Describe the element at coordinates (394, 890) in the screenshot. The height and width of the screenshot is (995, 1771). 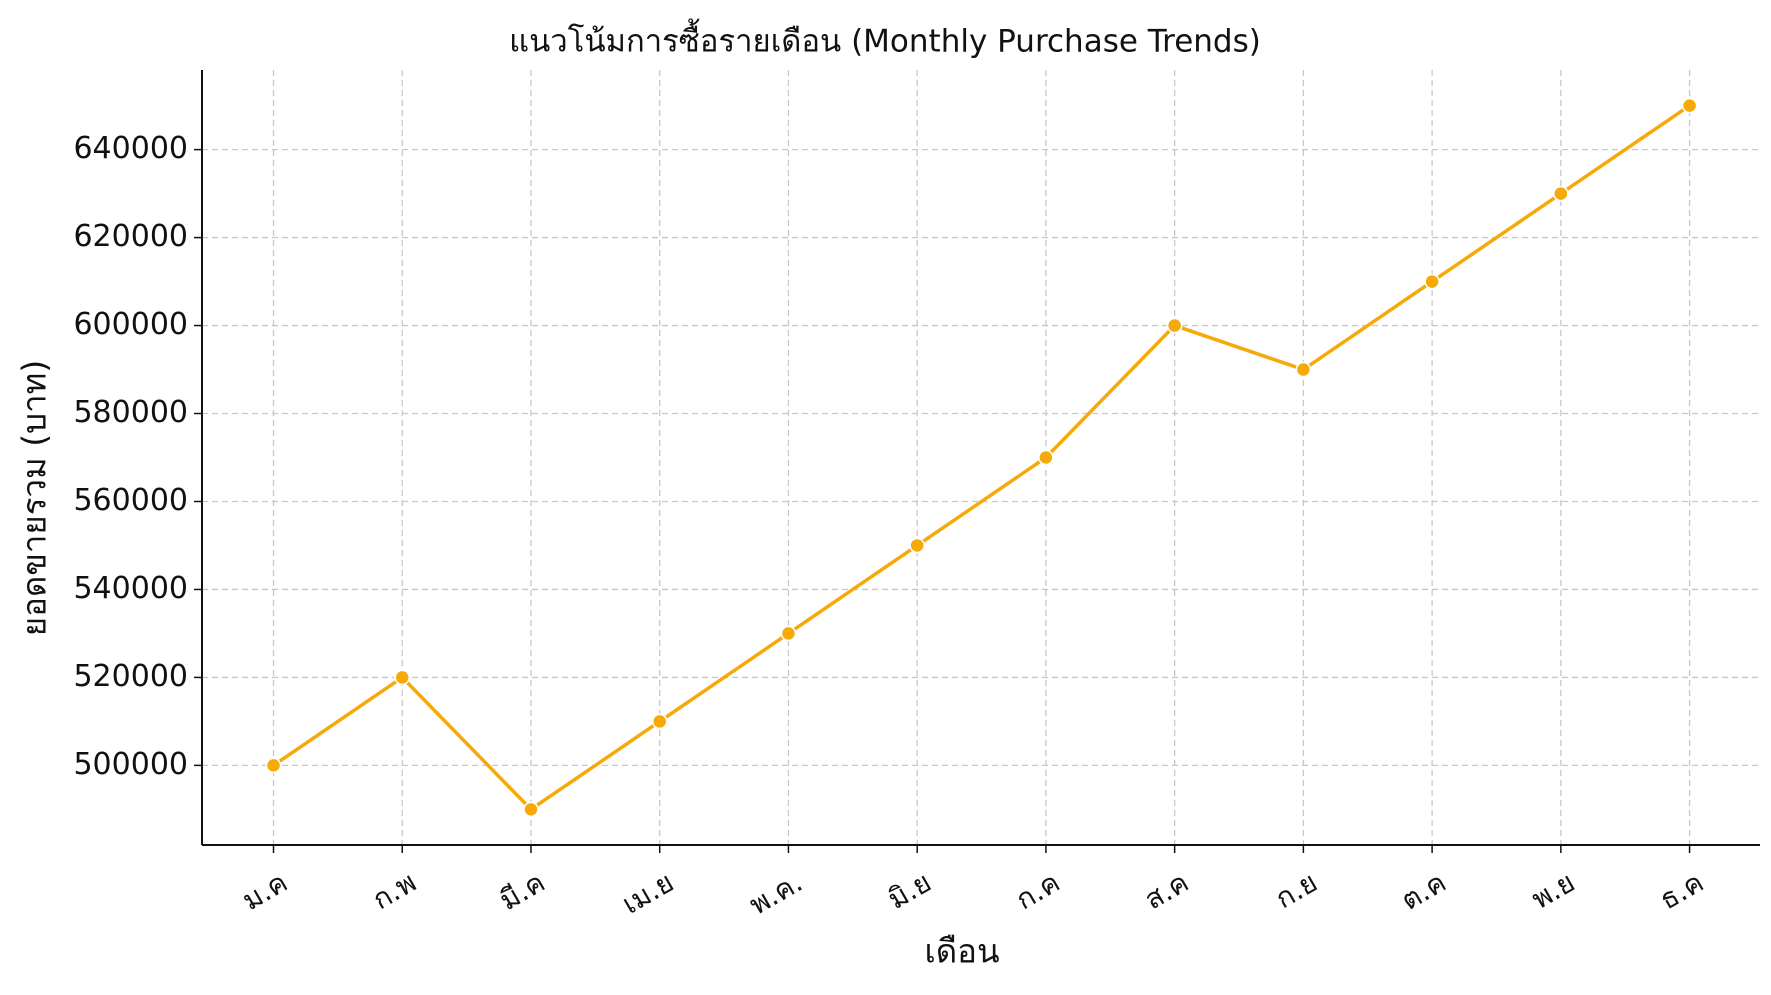
I see `x-tick-label: ก.พ` at that location.